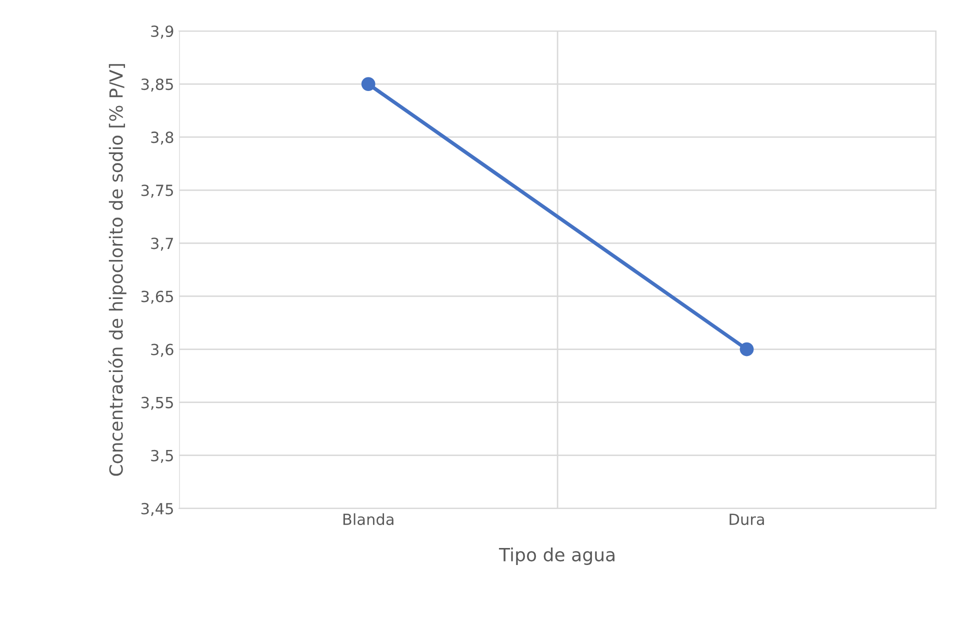  What do you see at coordinates (368, 519) in the screenshot?
I see `x-tick-label: Blanda` at bounding box center [368, 519].